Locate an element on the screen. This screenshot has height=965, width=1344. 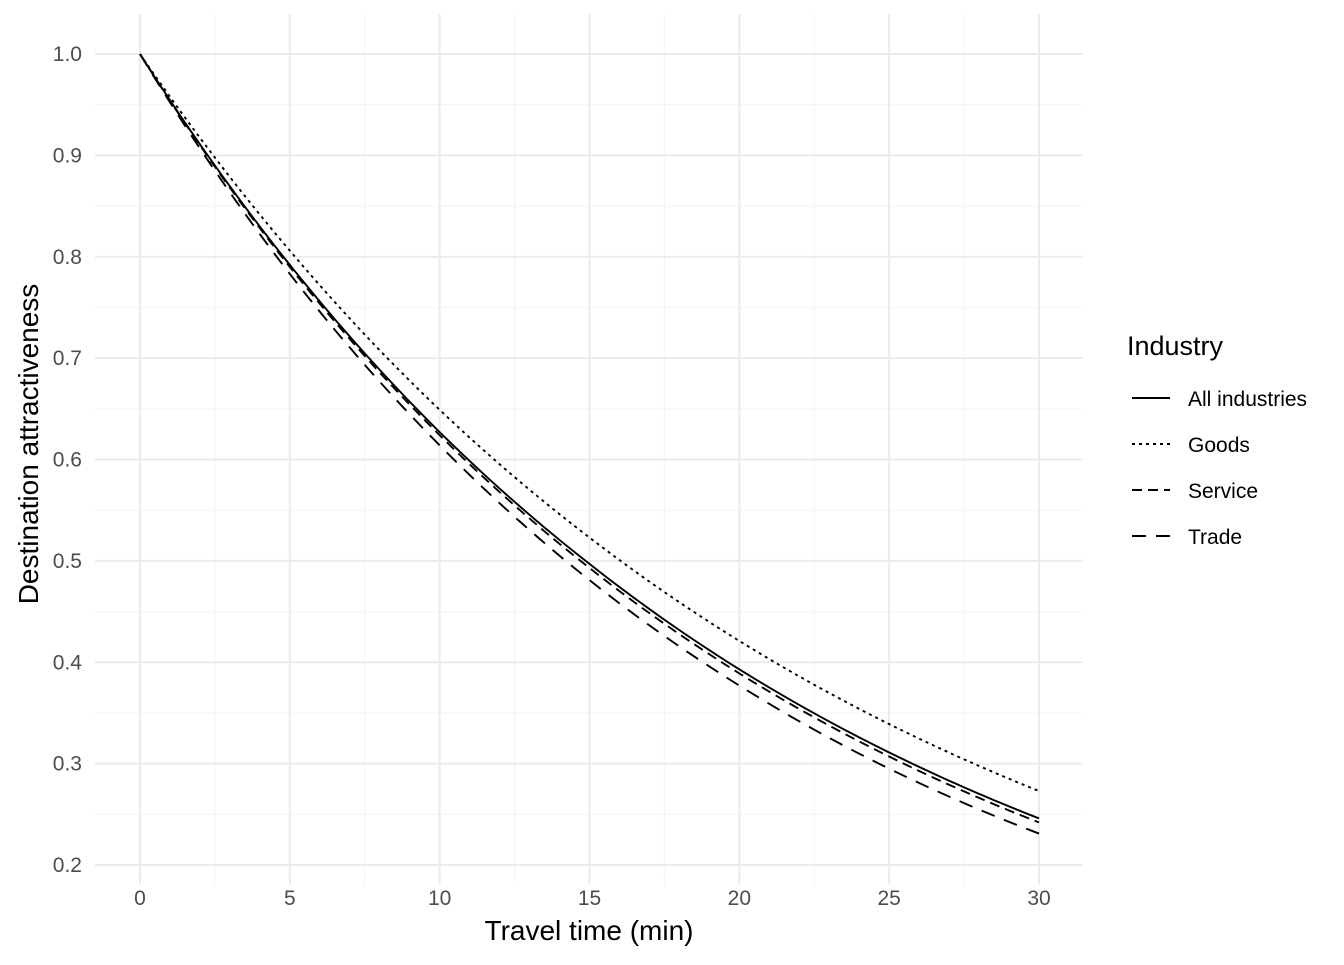
x-tick-label: 30 is located at coordinates (1038, 898).